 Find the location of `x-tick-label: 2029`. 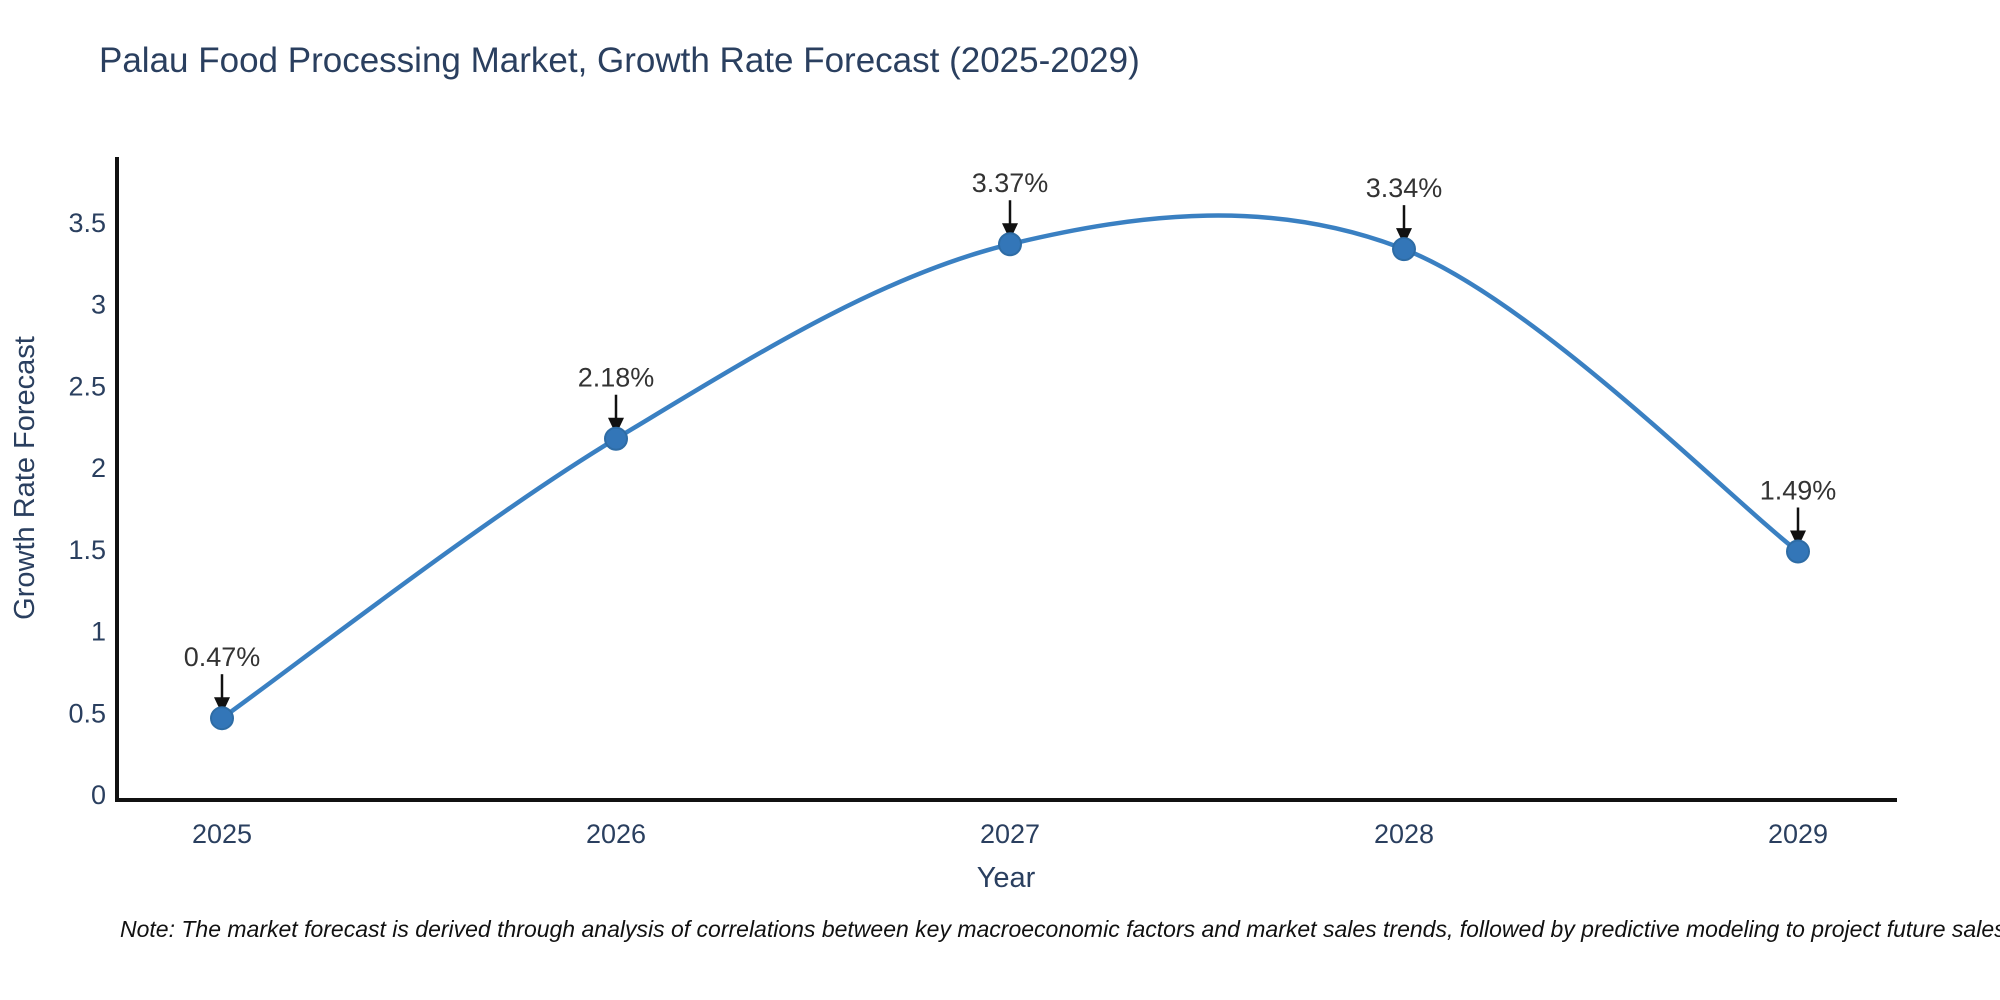

x-tick-label: 2029 is located at coordinates (1798, 834).